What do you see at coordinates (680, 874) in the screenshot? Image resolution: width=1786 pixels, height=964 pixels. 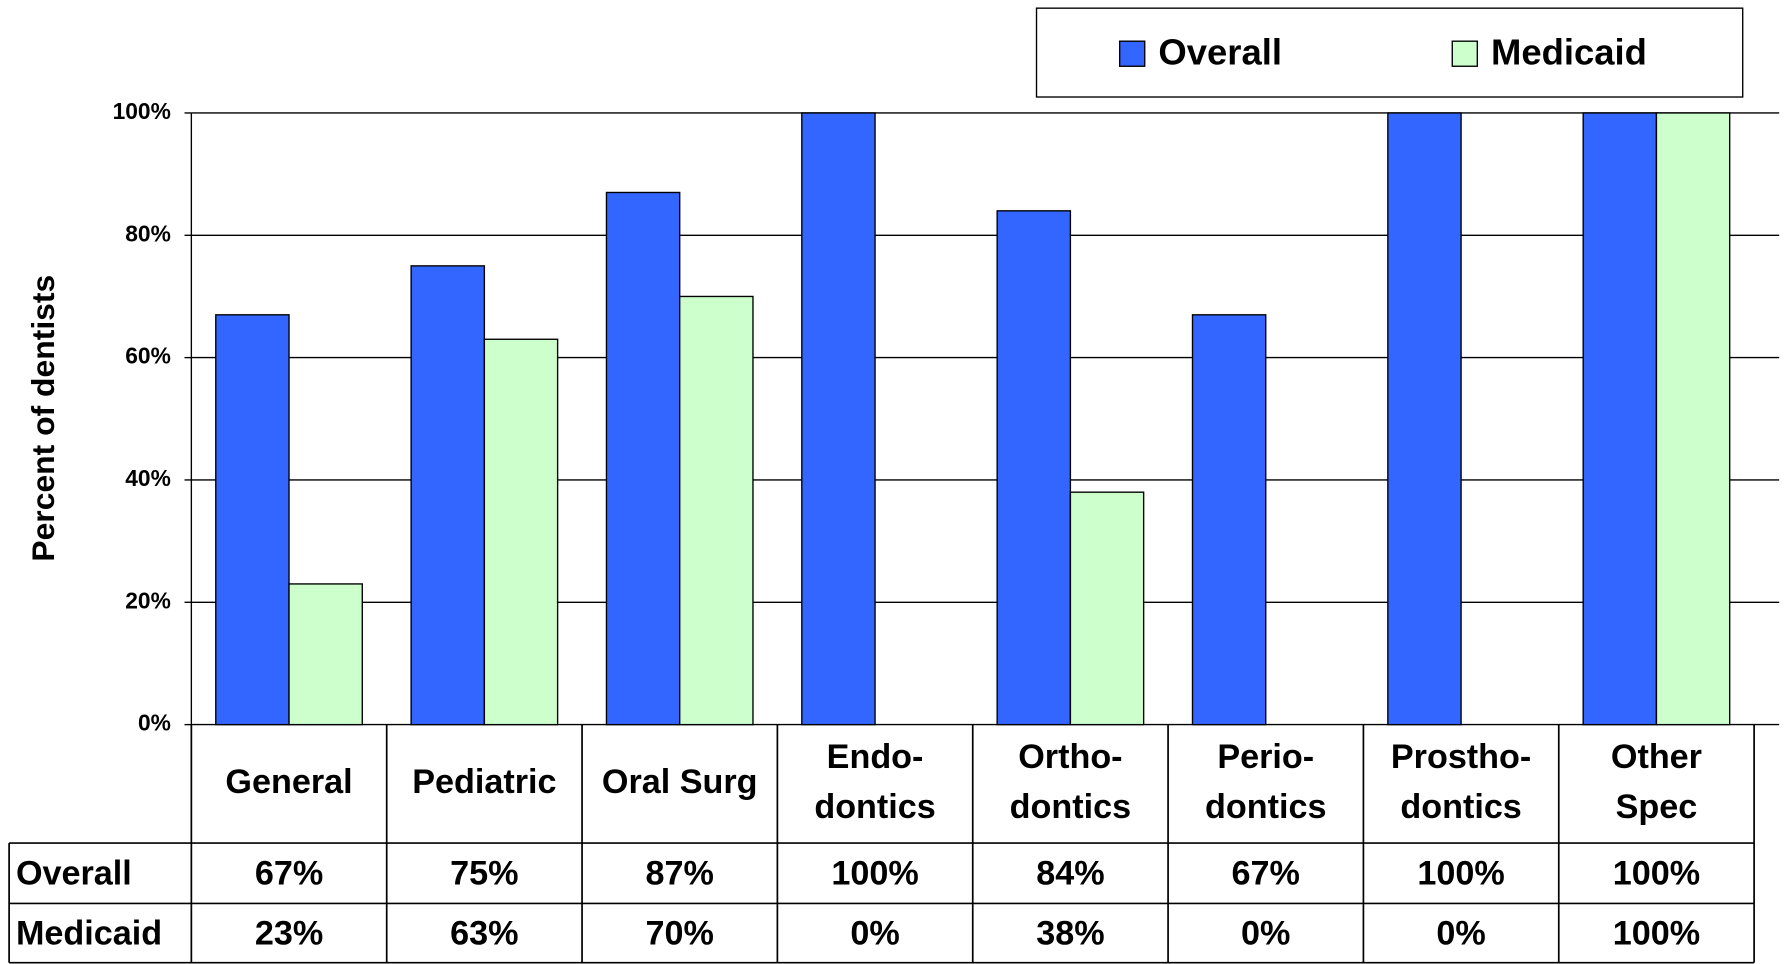 I see `table-cell: 87%` at bounding box center [680, 874].